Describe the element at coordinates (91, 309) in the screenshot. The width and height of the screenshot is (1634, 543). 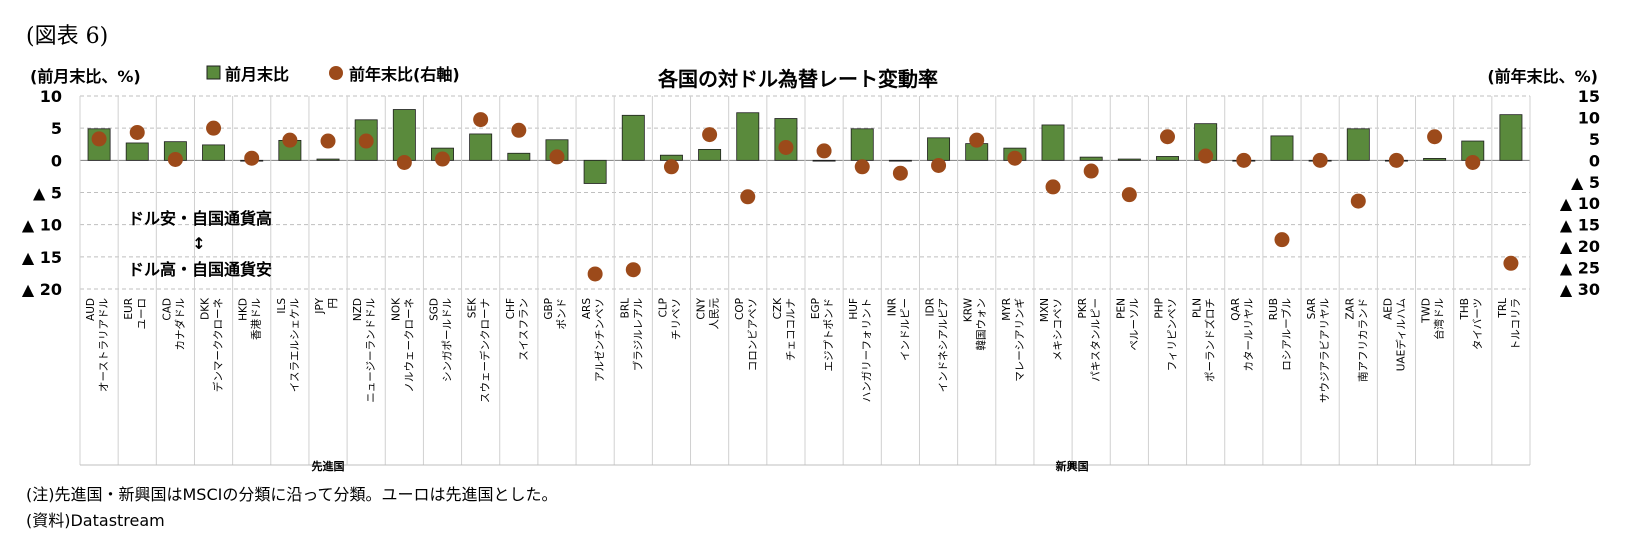
I see `category-code-label: AUD` at that location.